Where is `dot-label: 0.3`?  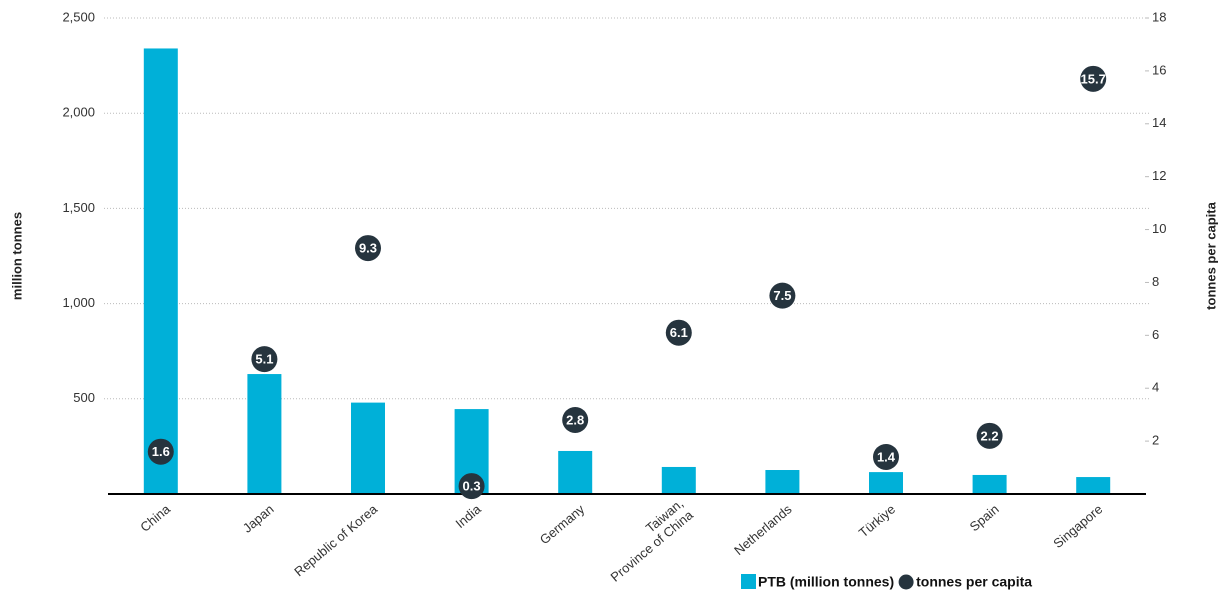
dot-label: 0.3 is located at coordinates (472, 486).